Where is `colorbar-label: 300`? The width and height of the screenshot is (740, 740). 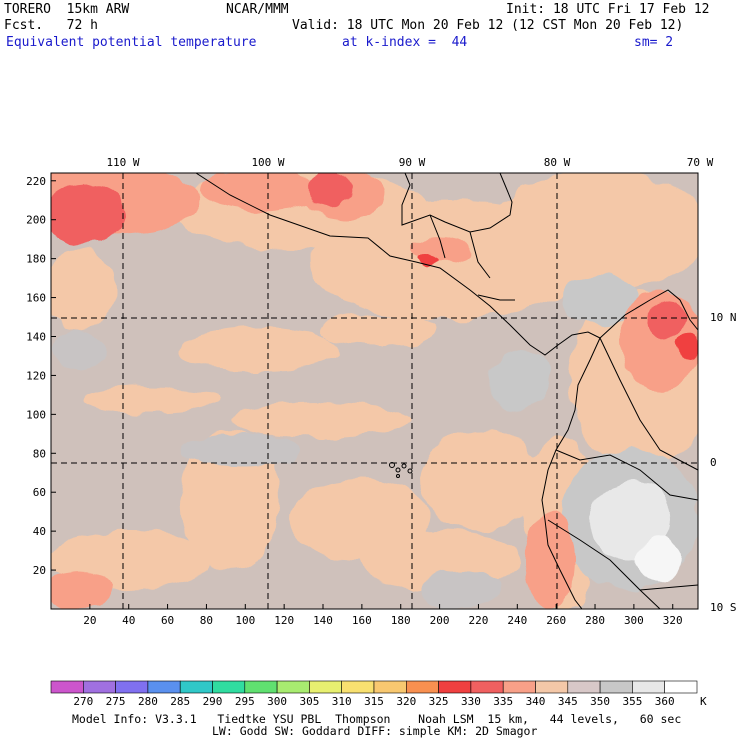
colorbar-label: 300 is located at coordinates (277, 701).